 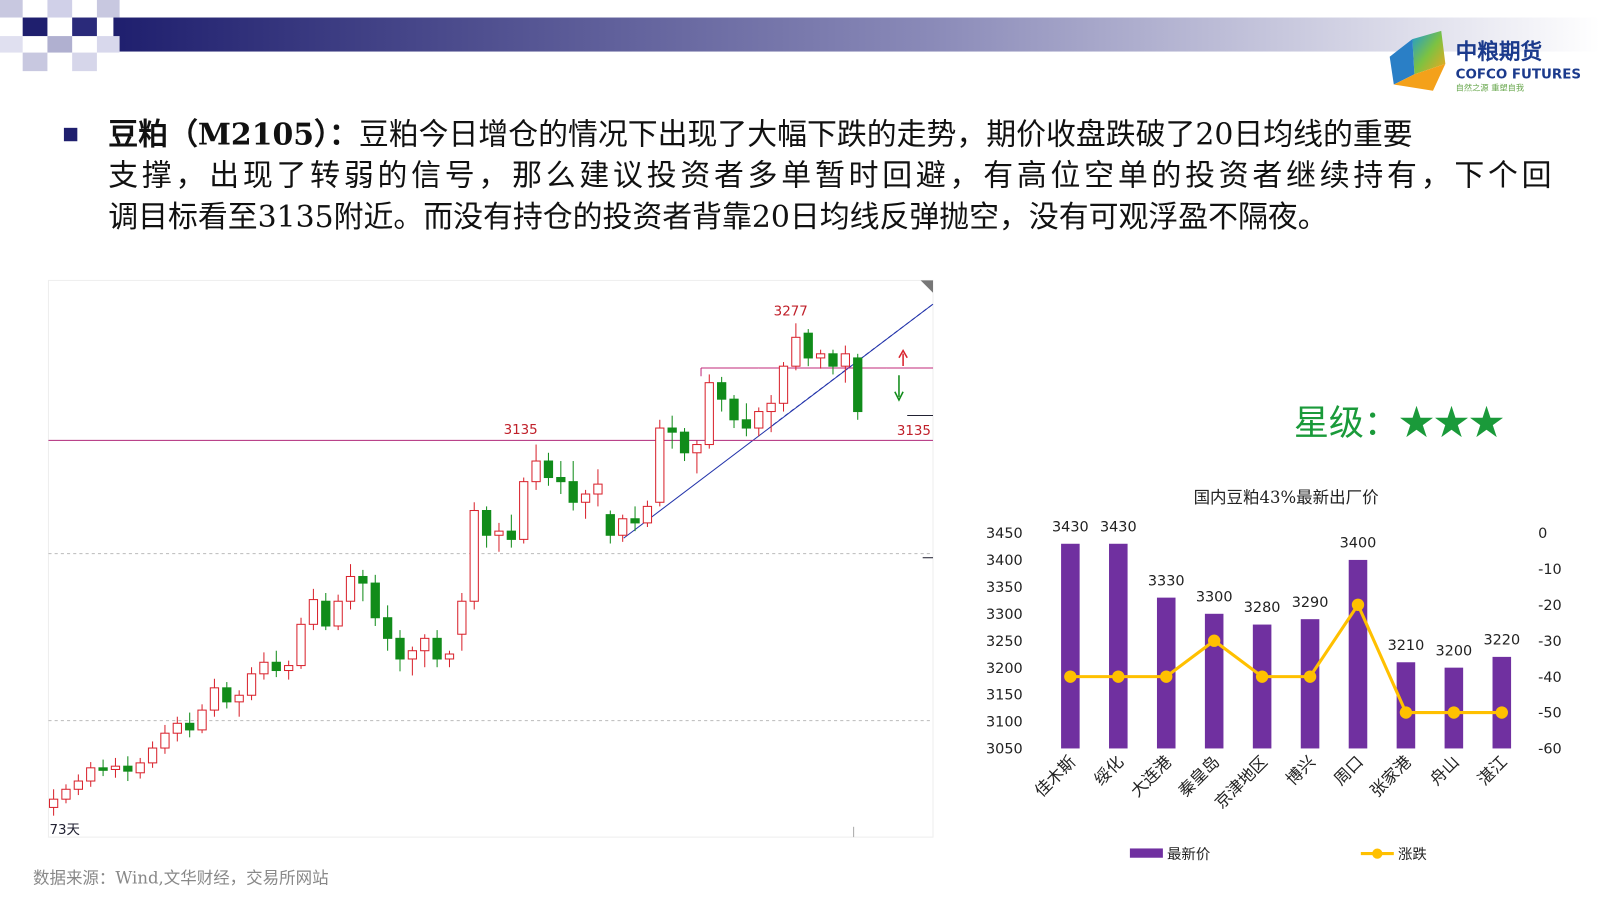 I want to click on y-tick-label: 3450, so click(x=1004, y=534).